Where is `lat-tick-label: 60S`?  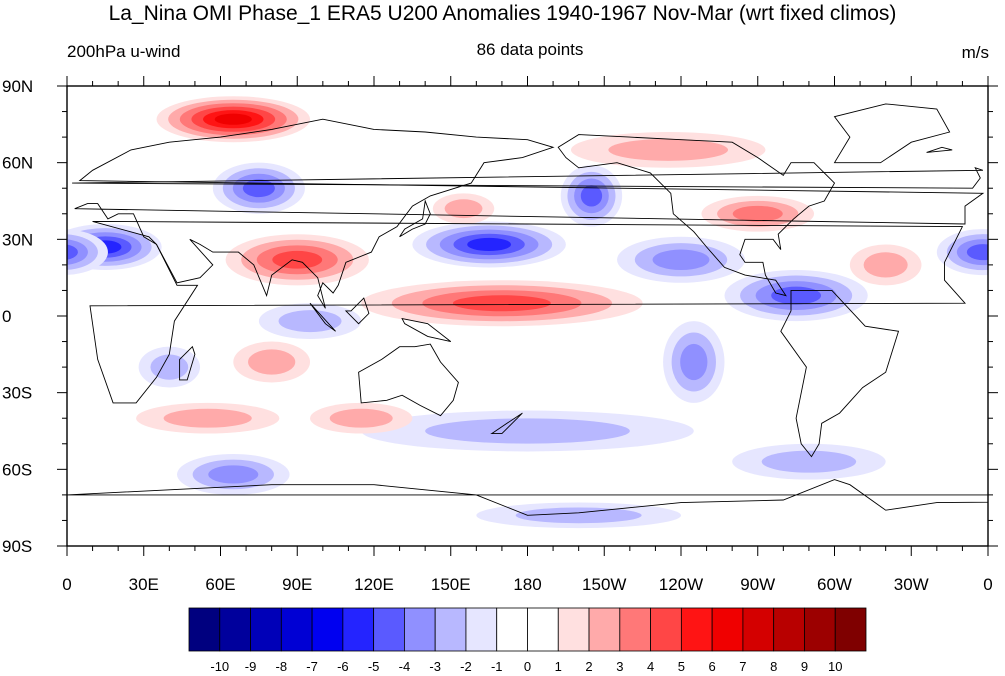
lat-tick-label: 60S is located at coordinates (17, 469).